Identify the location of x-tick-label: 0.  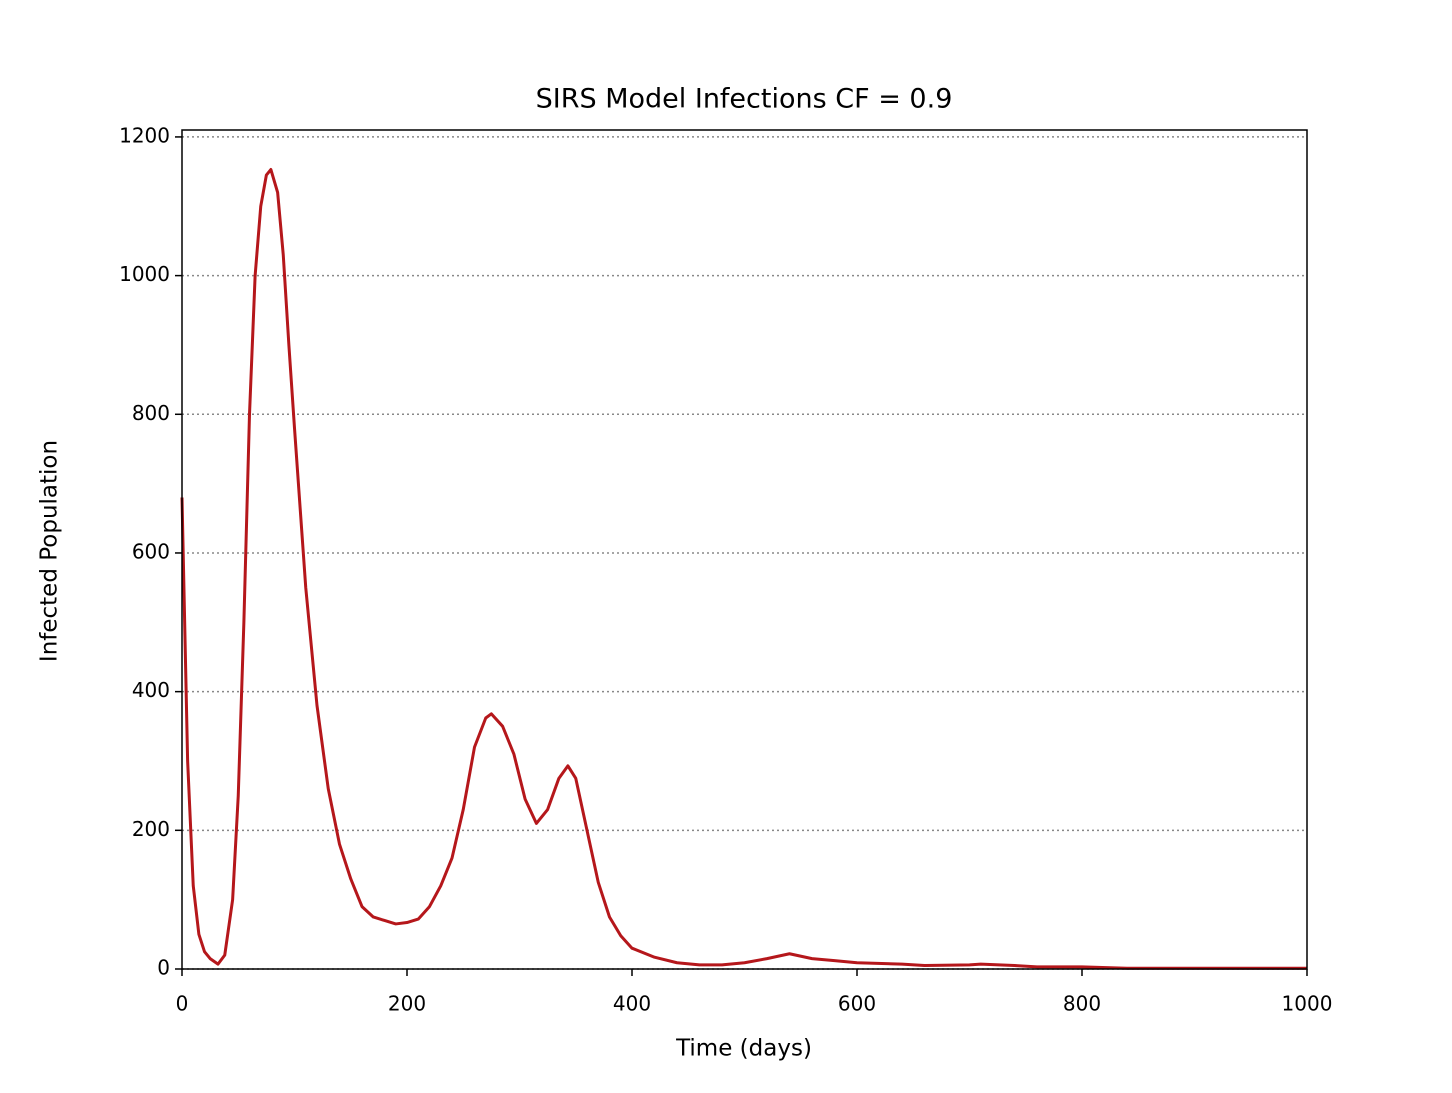
(182, 1004).